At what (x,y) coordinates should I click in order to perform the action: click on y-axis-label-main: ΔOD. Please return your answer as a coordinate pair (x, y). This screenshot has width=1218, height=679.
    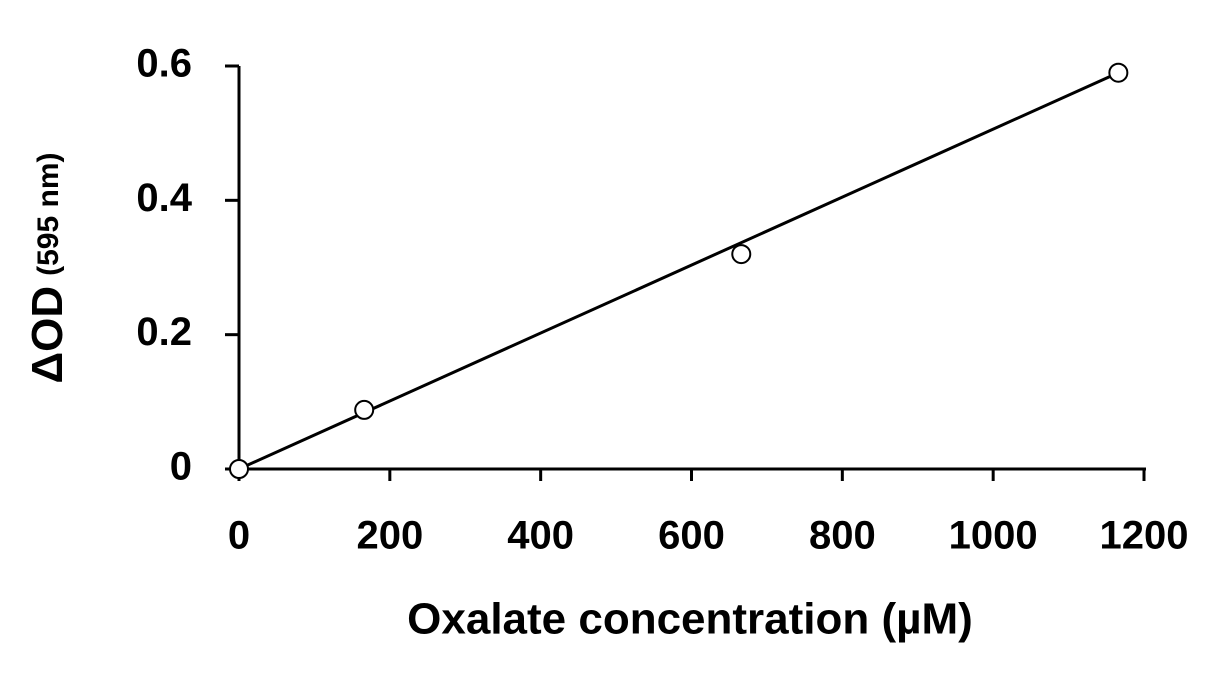
    Looking at the image, I should click on (47, 335).